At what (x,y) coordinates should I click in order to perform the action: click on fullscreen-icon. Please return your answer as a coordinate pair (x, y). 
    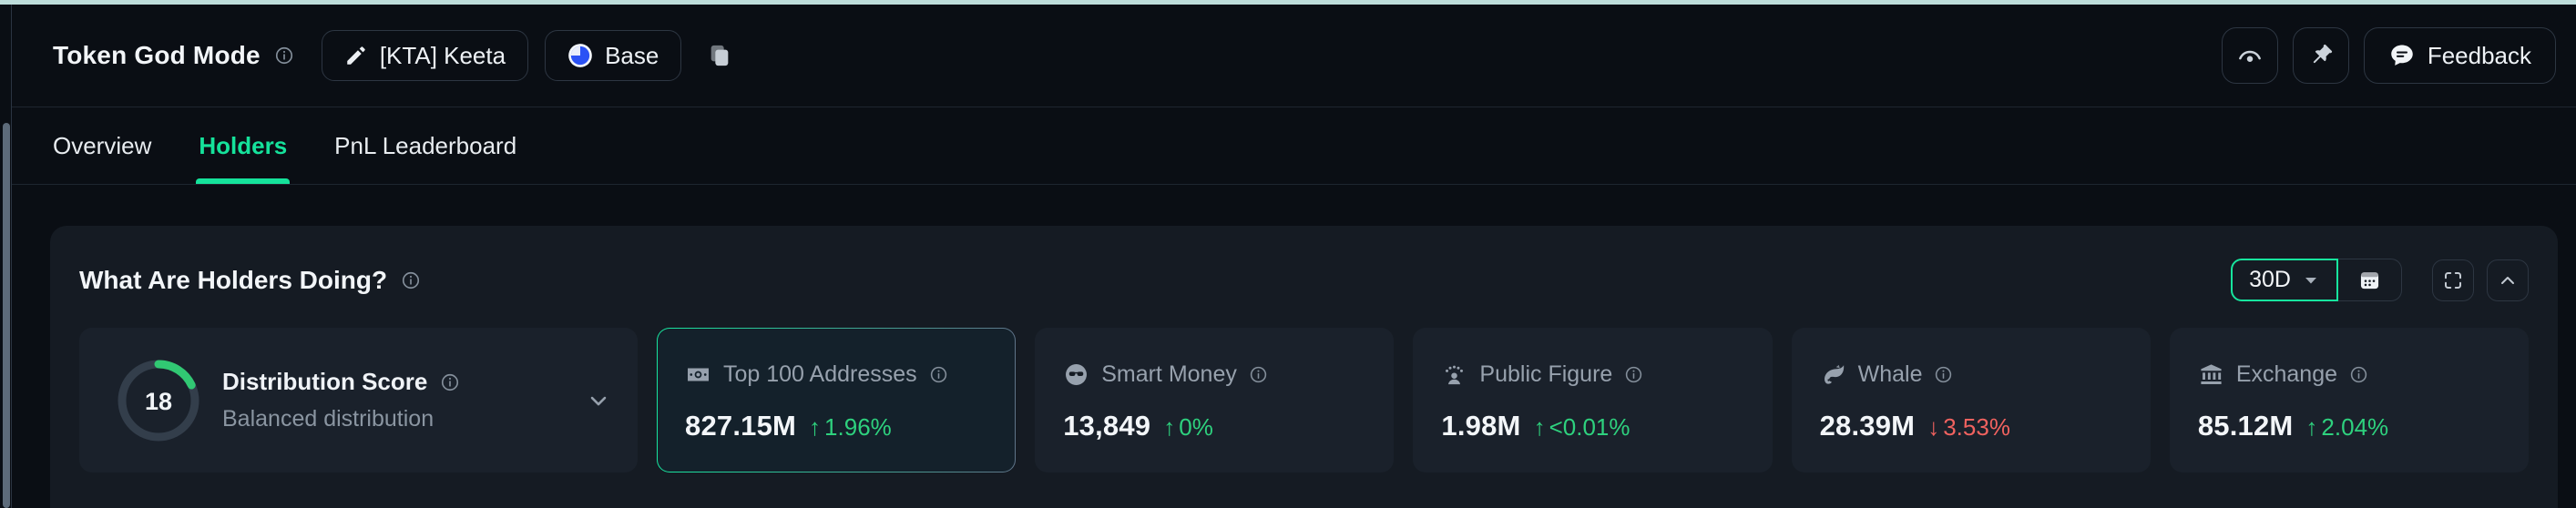
    Looking at the image, I should click on (2453, 280).